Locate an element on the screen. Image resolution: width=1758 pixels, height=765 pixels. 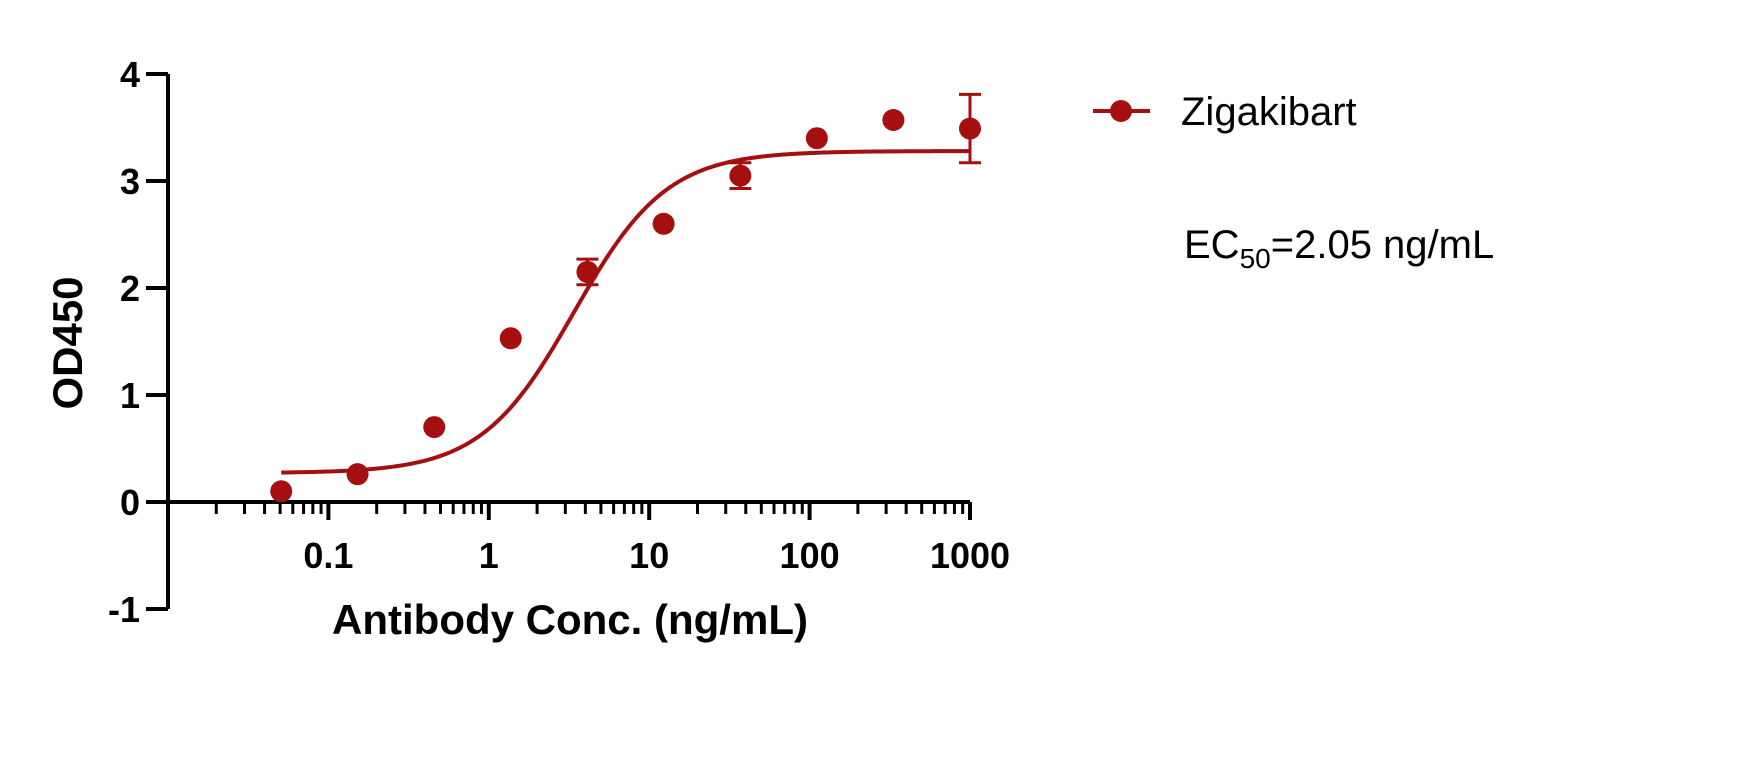
legend-label: Zigakibart is located at coordinates (1269, 112).